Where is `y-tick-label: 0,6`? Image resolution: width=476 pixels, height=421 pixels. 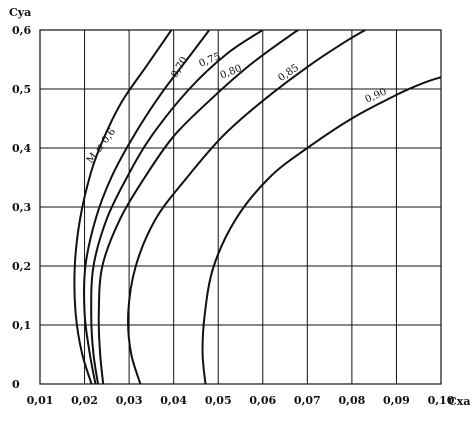
y-tick-label: 0,6 is located at coordinates (21, 30).